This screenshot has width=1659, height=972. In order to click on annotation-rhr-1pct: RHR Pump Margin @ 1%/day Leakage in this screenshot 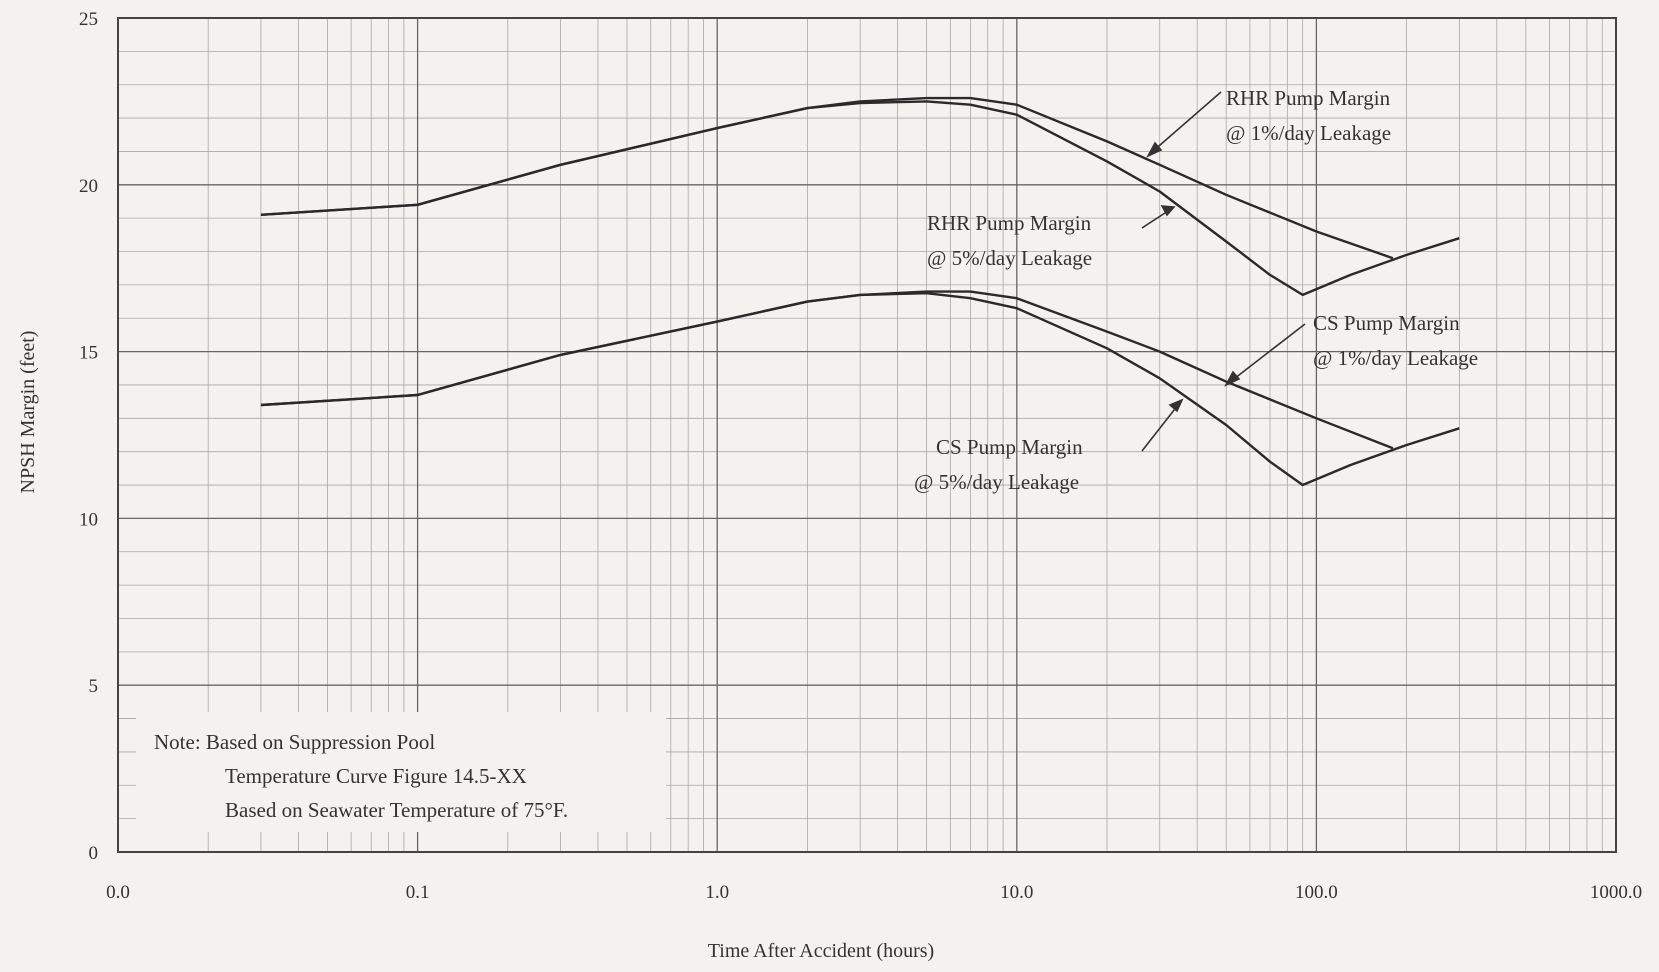, I will do `click(1308, 115)`.